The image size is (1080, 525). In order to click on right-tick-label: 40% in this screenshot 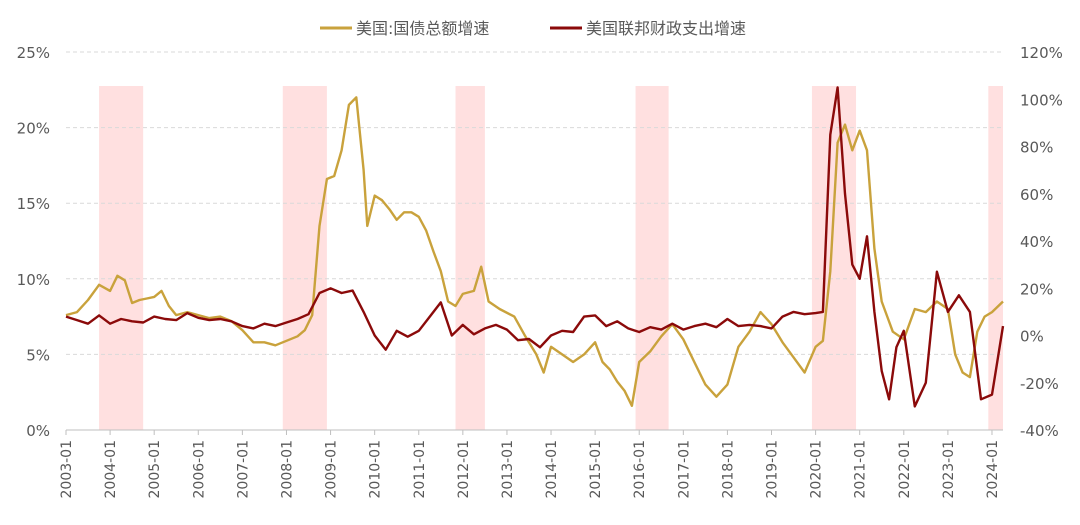, I will do `click(1036, 242)`.